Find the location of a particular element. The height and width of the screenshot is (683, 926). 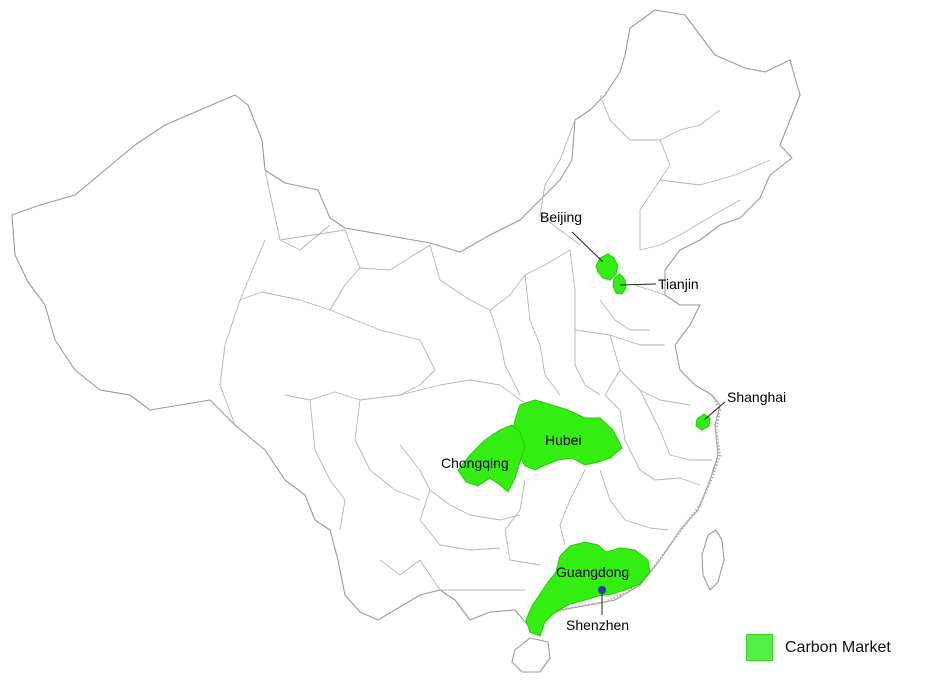

region-hubei is located at coordinates (567, 435).